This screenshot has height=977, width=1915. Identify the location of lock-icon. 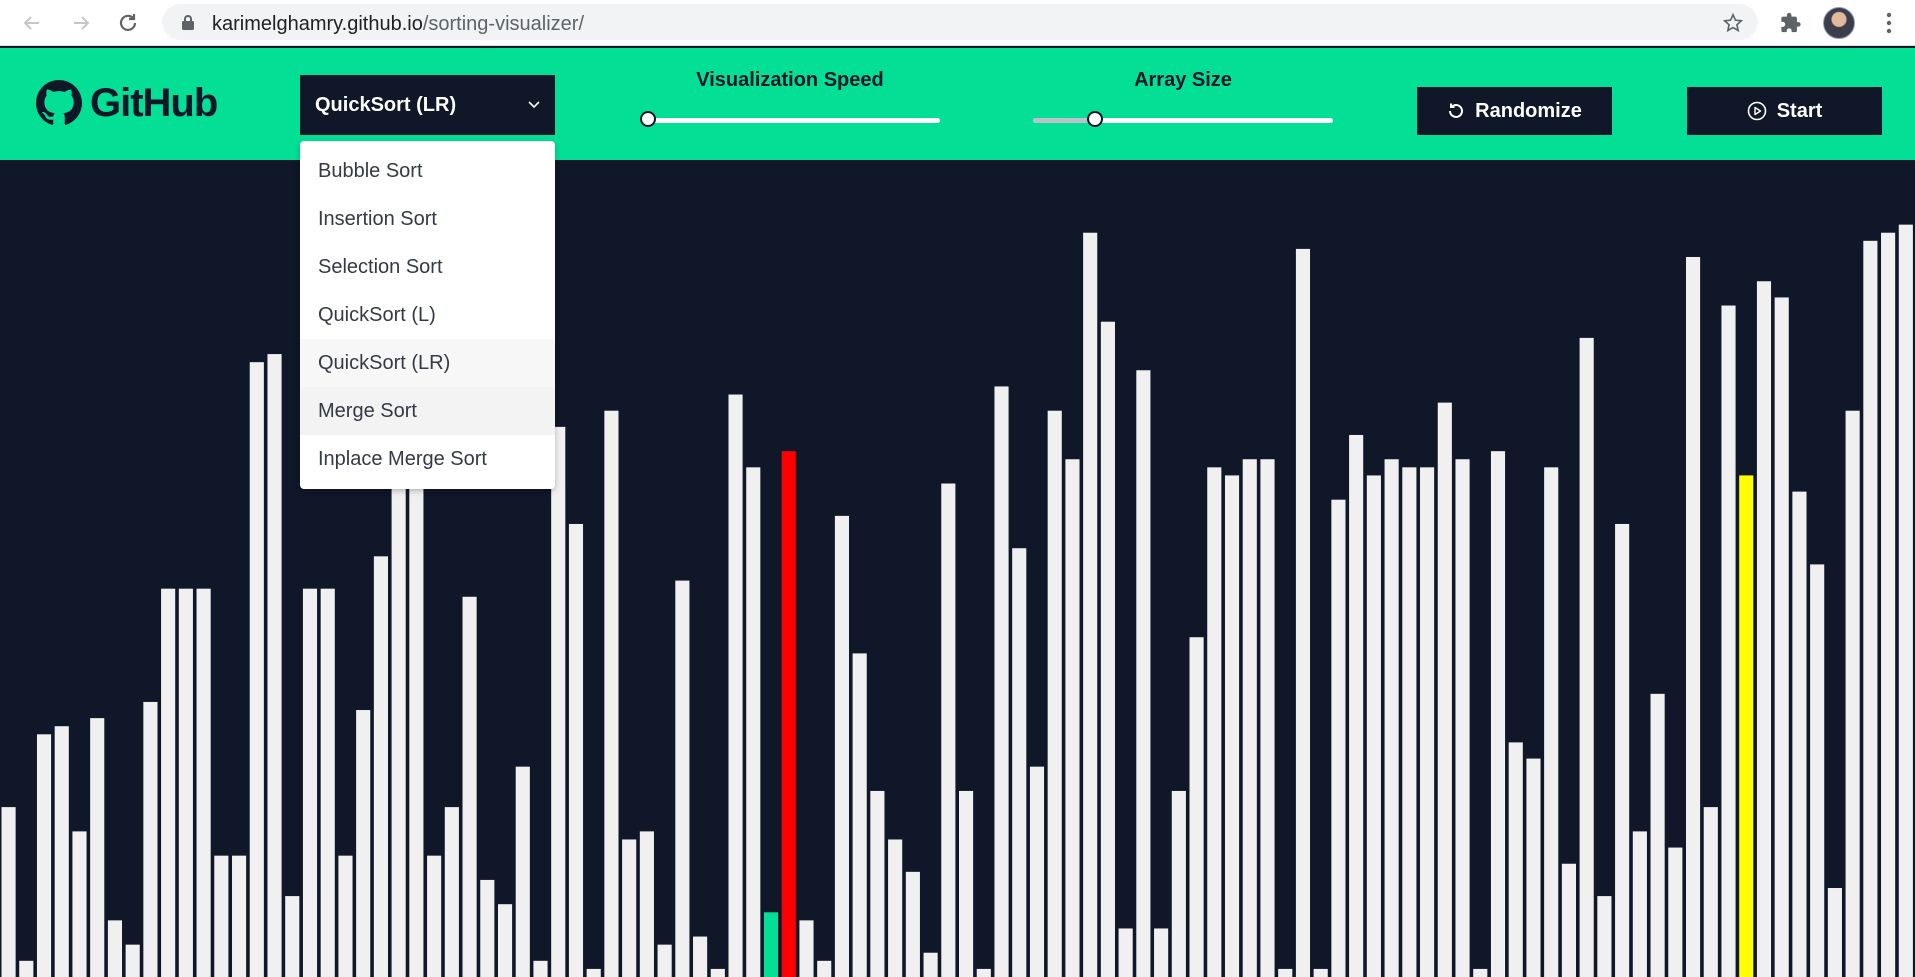
(188, 22).